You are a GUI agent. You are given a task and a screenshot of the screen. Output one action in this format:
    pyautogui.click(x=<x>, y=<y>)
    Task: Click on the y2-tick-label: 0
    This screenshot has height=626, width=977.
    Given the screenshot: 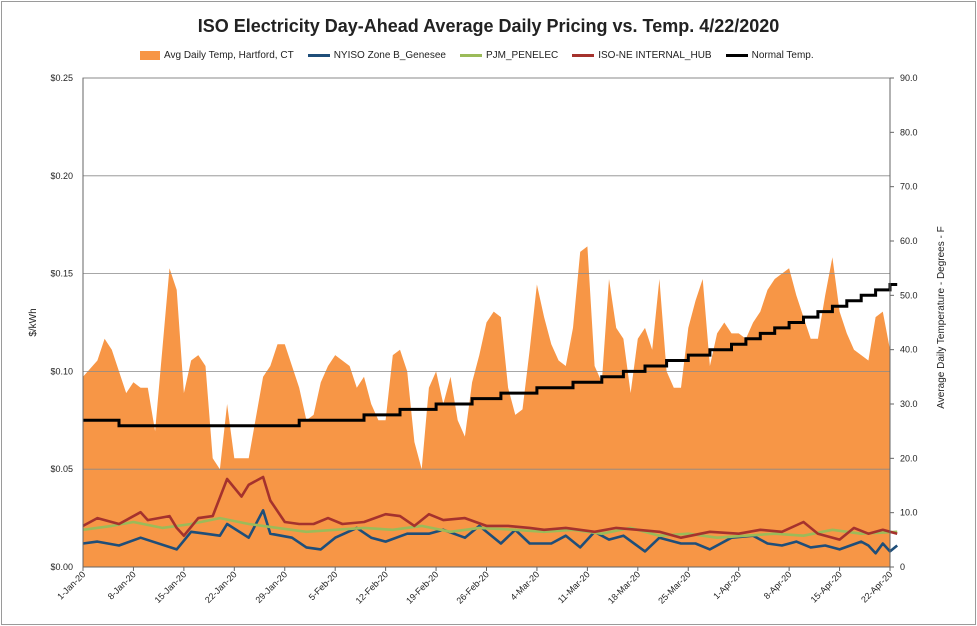 What is the action you would take?
    pyautogui.click(x=902, y=567)
    